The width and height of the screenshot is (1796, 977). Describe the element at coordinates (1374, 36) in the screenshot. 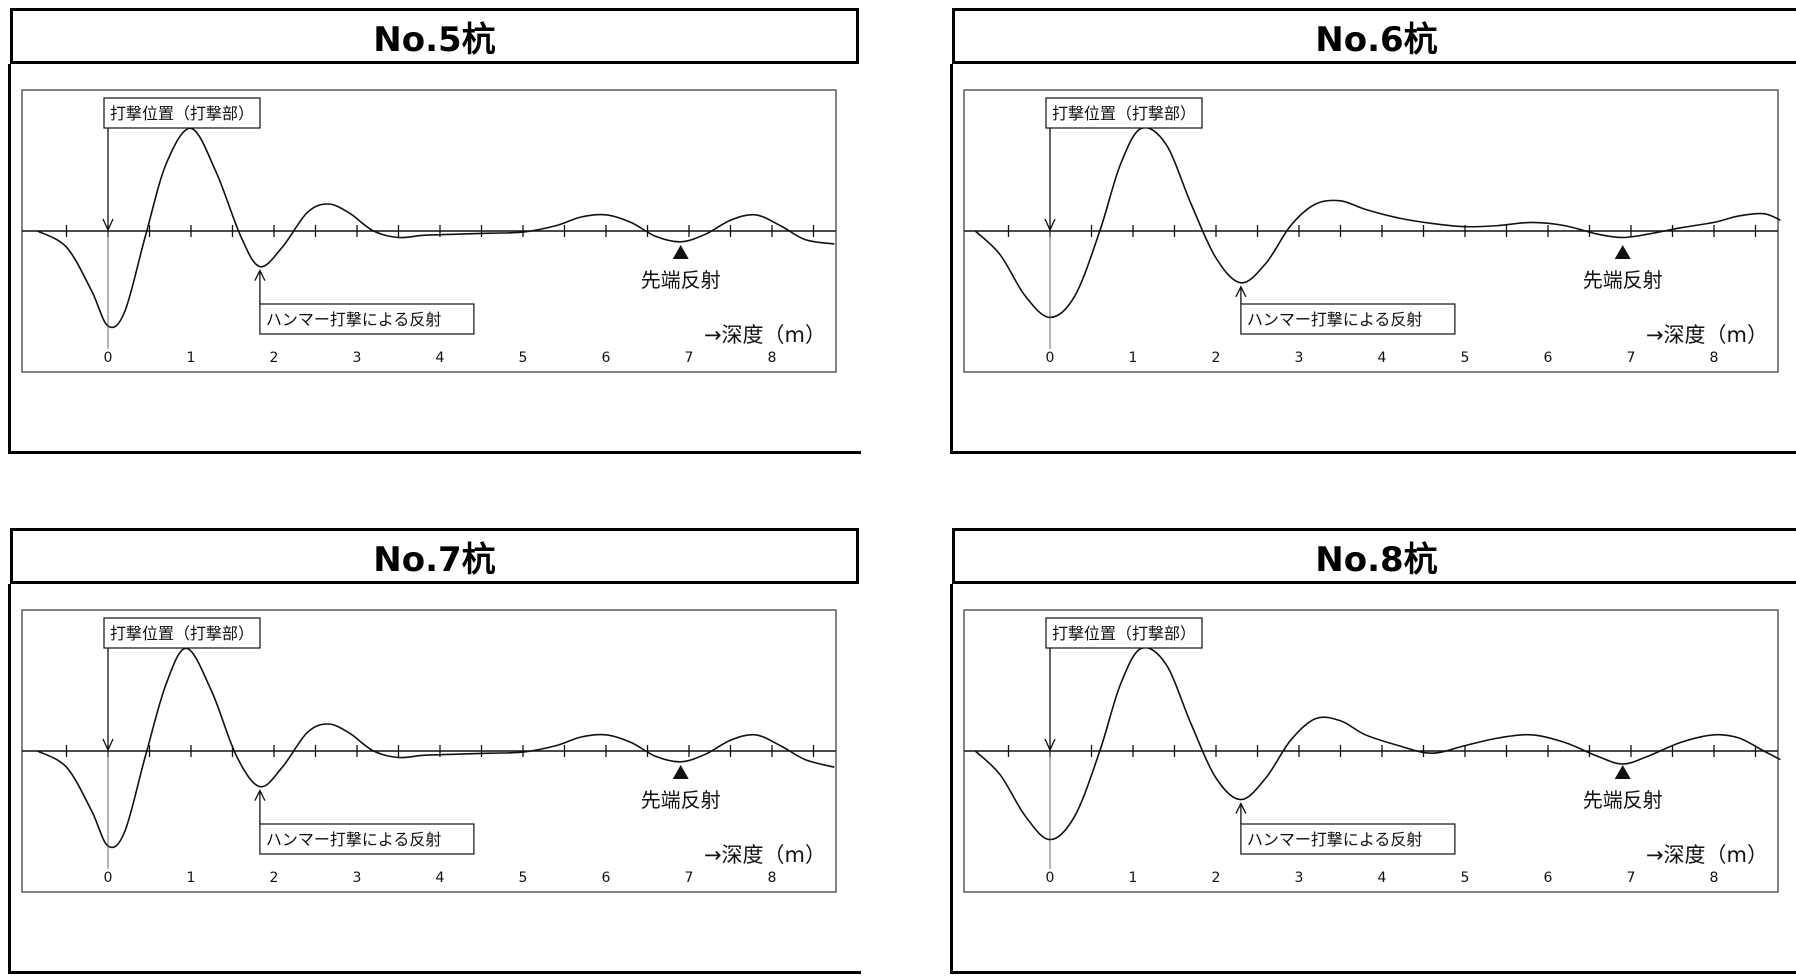

I see `chart-title: No.6杭` at that location.